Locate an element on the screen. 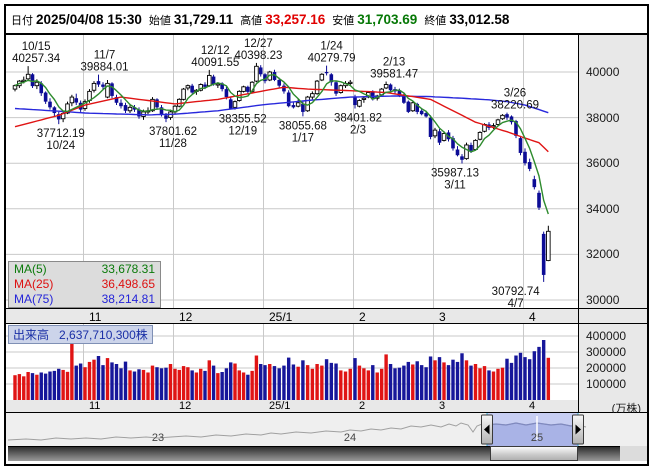 The width and height of the screenshot is (653, 470). ma25-value: 36,498.65 is located at coordinates (128, 284).